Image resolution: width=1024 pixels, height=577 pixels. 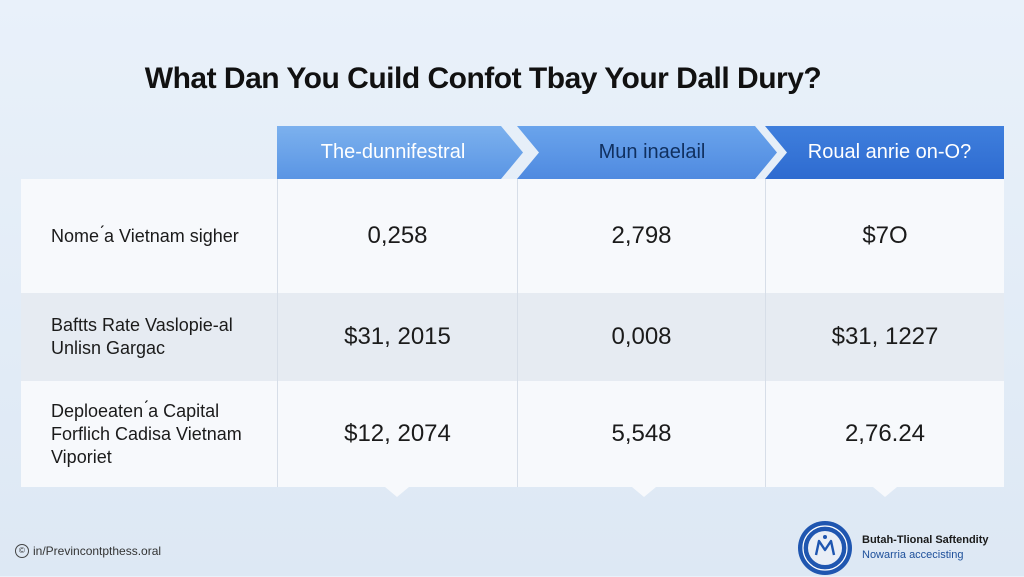 I want to click on seal-logo, so click(x=825, y=548).